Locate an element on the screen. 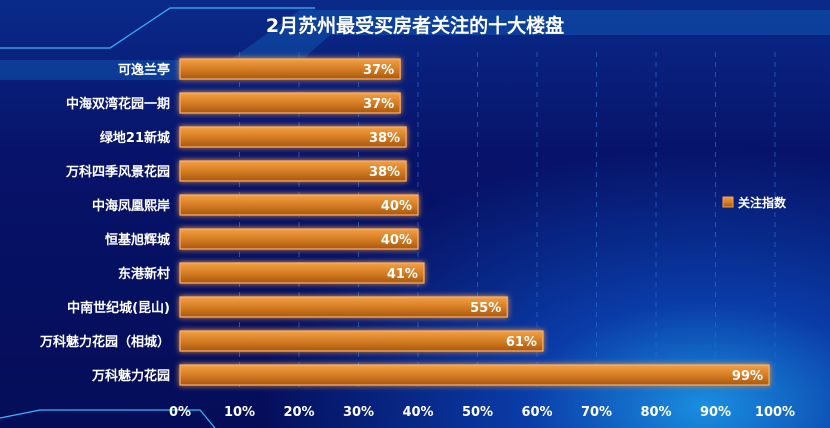 This screenshot has width=830, height=428. data-label: 55% is located at coordinates (485, 308).